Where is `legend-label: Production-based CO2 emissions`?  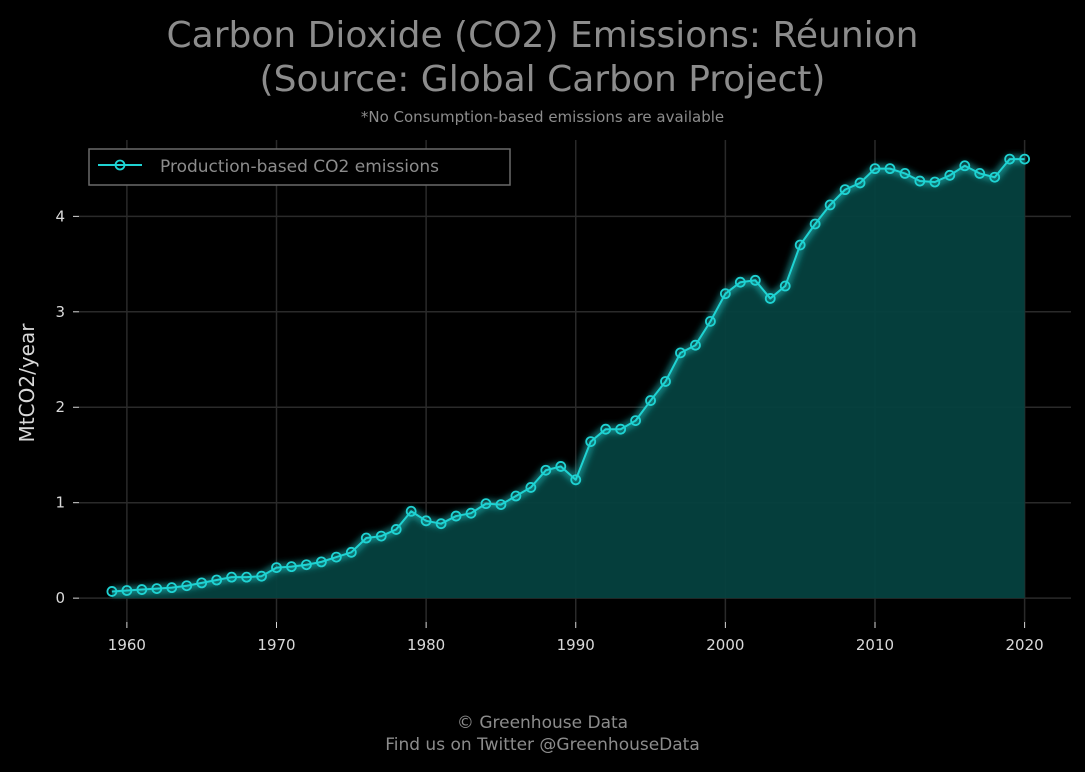
legend-label: Production-based CO2 emissions is located at coordinates (299, 167).